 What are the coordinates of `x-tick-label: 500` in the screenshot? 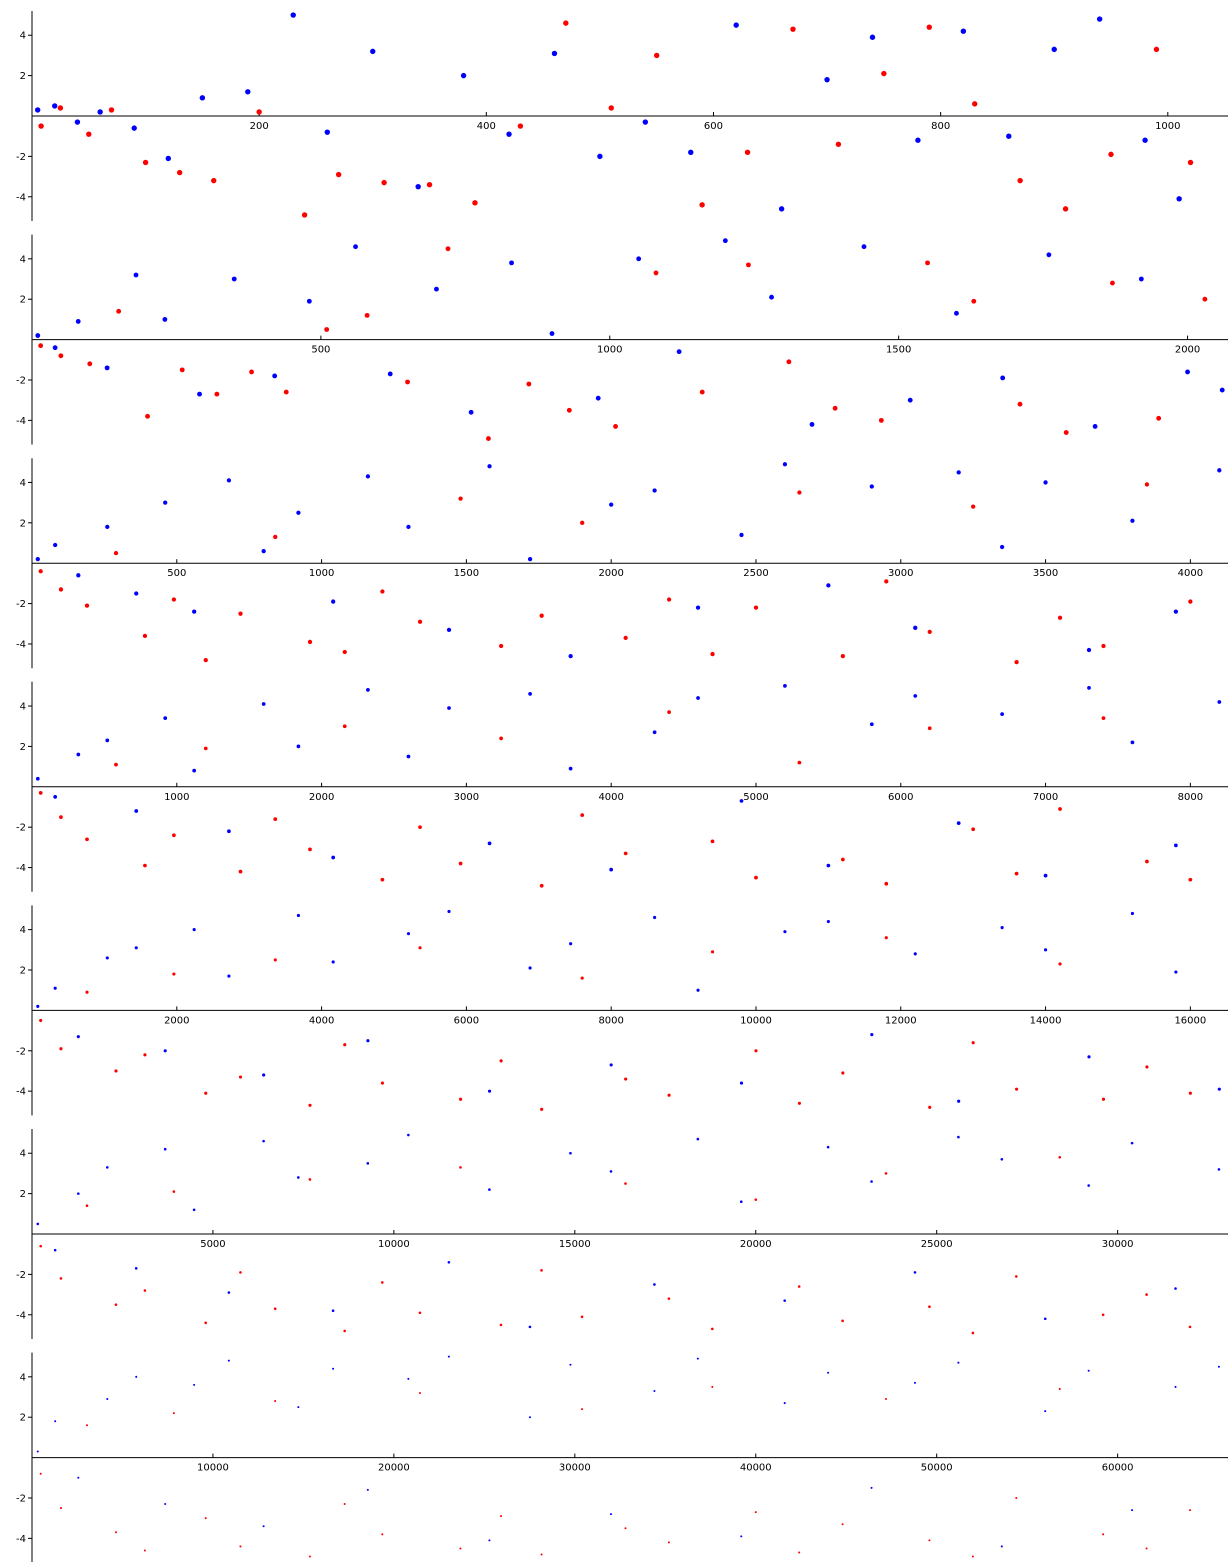 It's located at (320, 350).